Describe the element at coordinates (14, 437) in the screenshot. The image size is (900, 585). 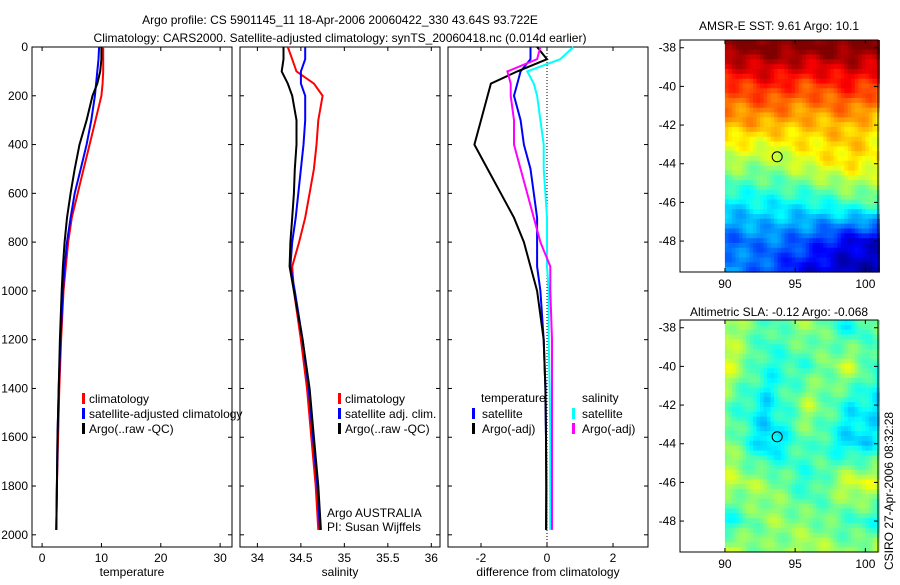
I see `y-tick-label: 1600` at that location.